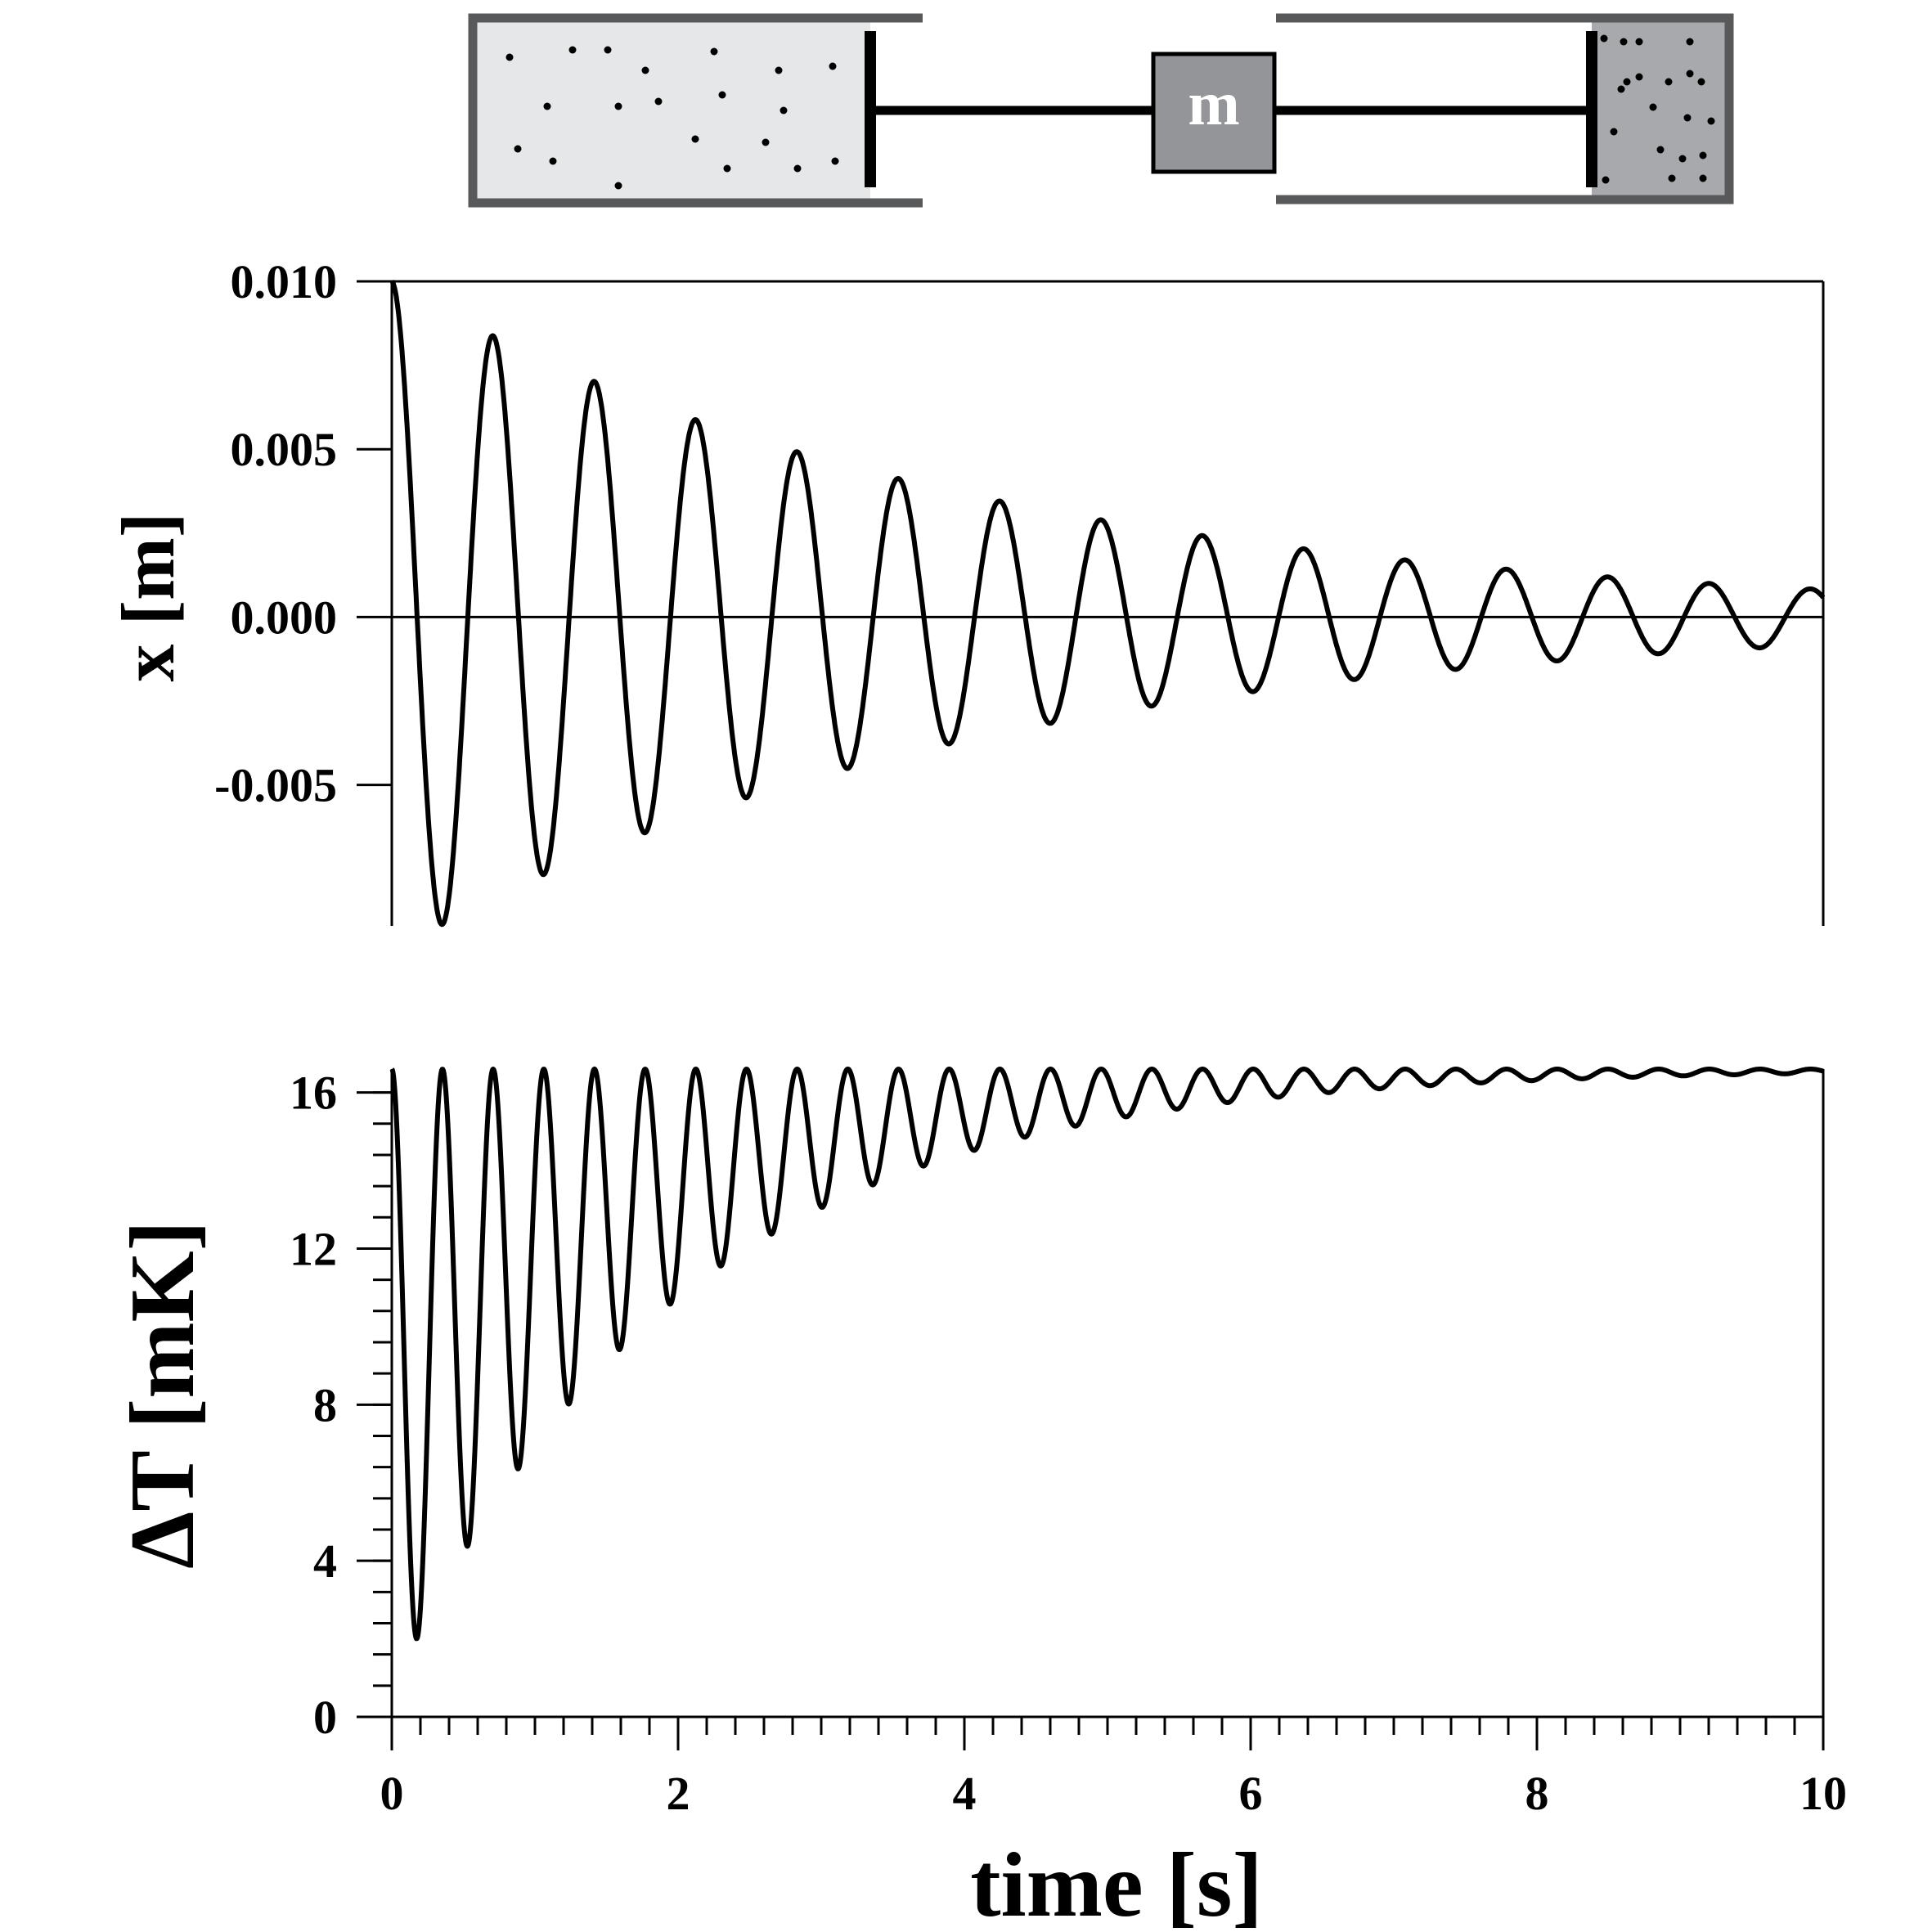  I want to click on x-tick-label: 8, so click(1537, 1794).